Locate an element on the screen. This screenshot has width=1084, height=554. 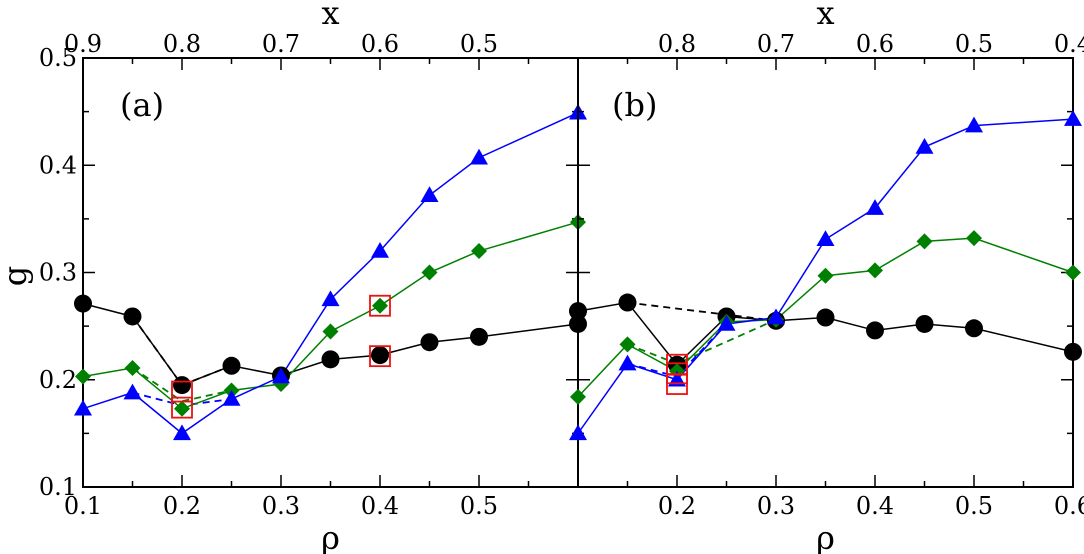
x-tick-label: 0.6 is located at coordinates (1069, 506).